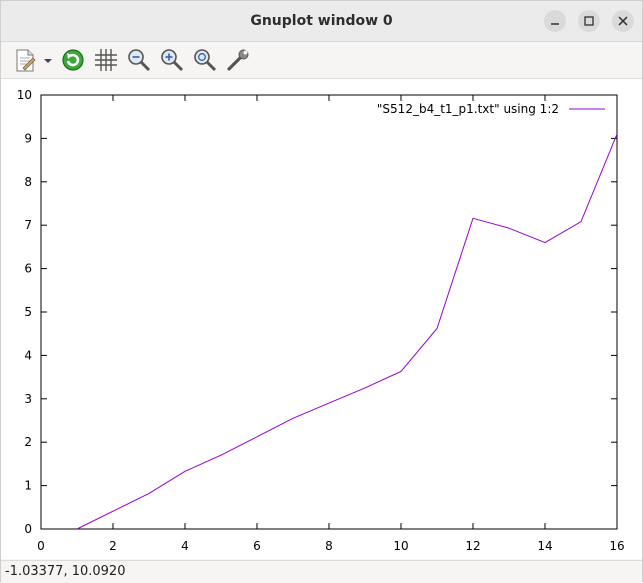 Image resolution: width=643 pixels, height=583 pixels. I want to click on y-tick-label: 1, so click(28, 486).